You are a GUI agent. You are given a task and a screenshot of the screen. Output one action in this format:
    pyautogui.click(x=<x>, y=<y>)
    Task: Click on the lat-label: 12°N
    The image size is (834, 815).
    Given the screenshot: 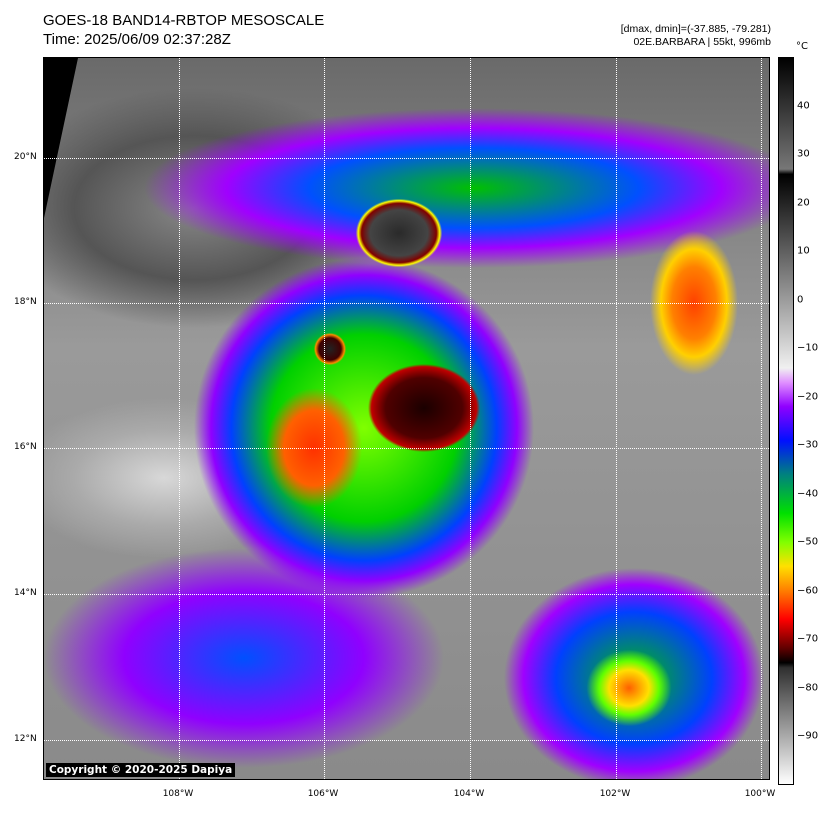 What is the action you would take?
    pyautogui.click(x=25, y=739)
    